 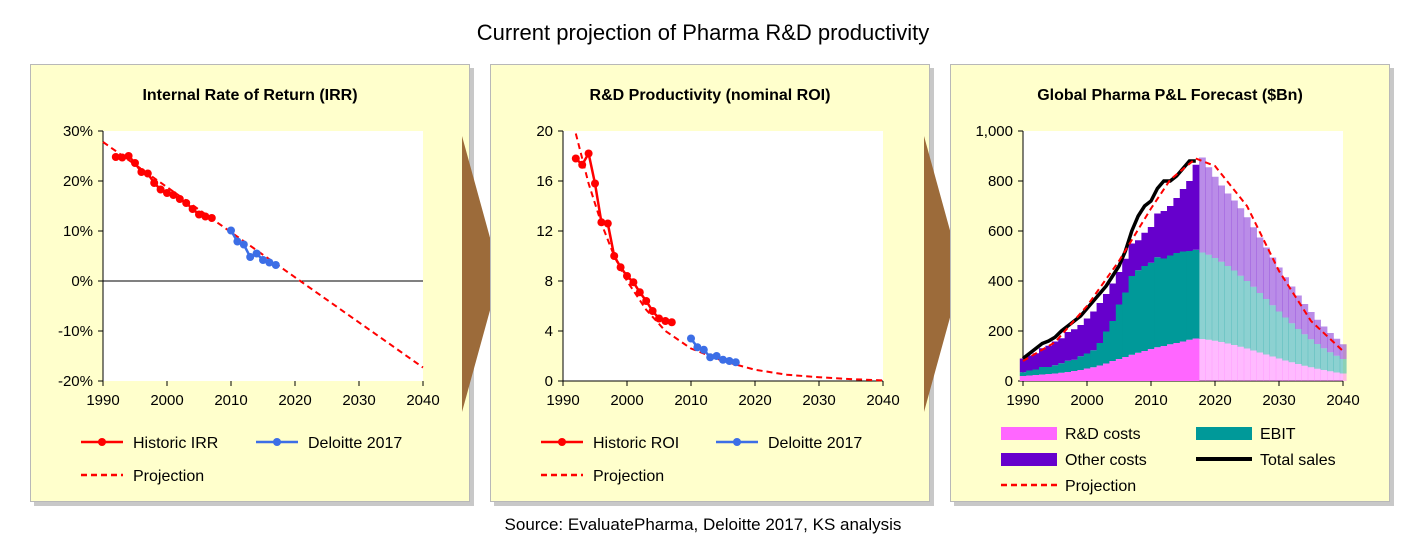 I want to click on legend-swatch, so click(x=1029, y=433).